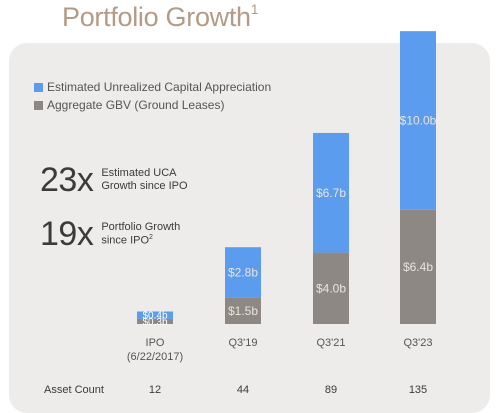 The height and width of the screenshot is (413, 498). Describe the element at coordinates (139, 173) in the screenshot. I see `stat-uca-line1: Estimated UCA` at that location.